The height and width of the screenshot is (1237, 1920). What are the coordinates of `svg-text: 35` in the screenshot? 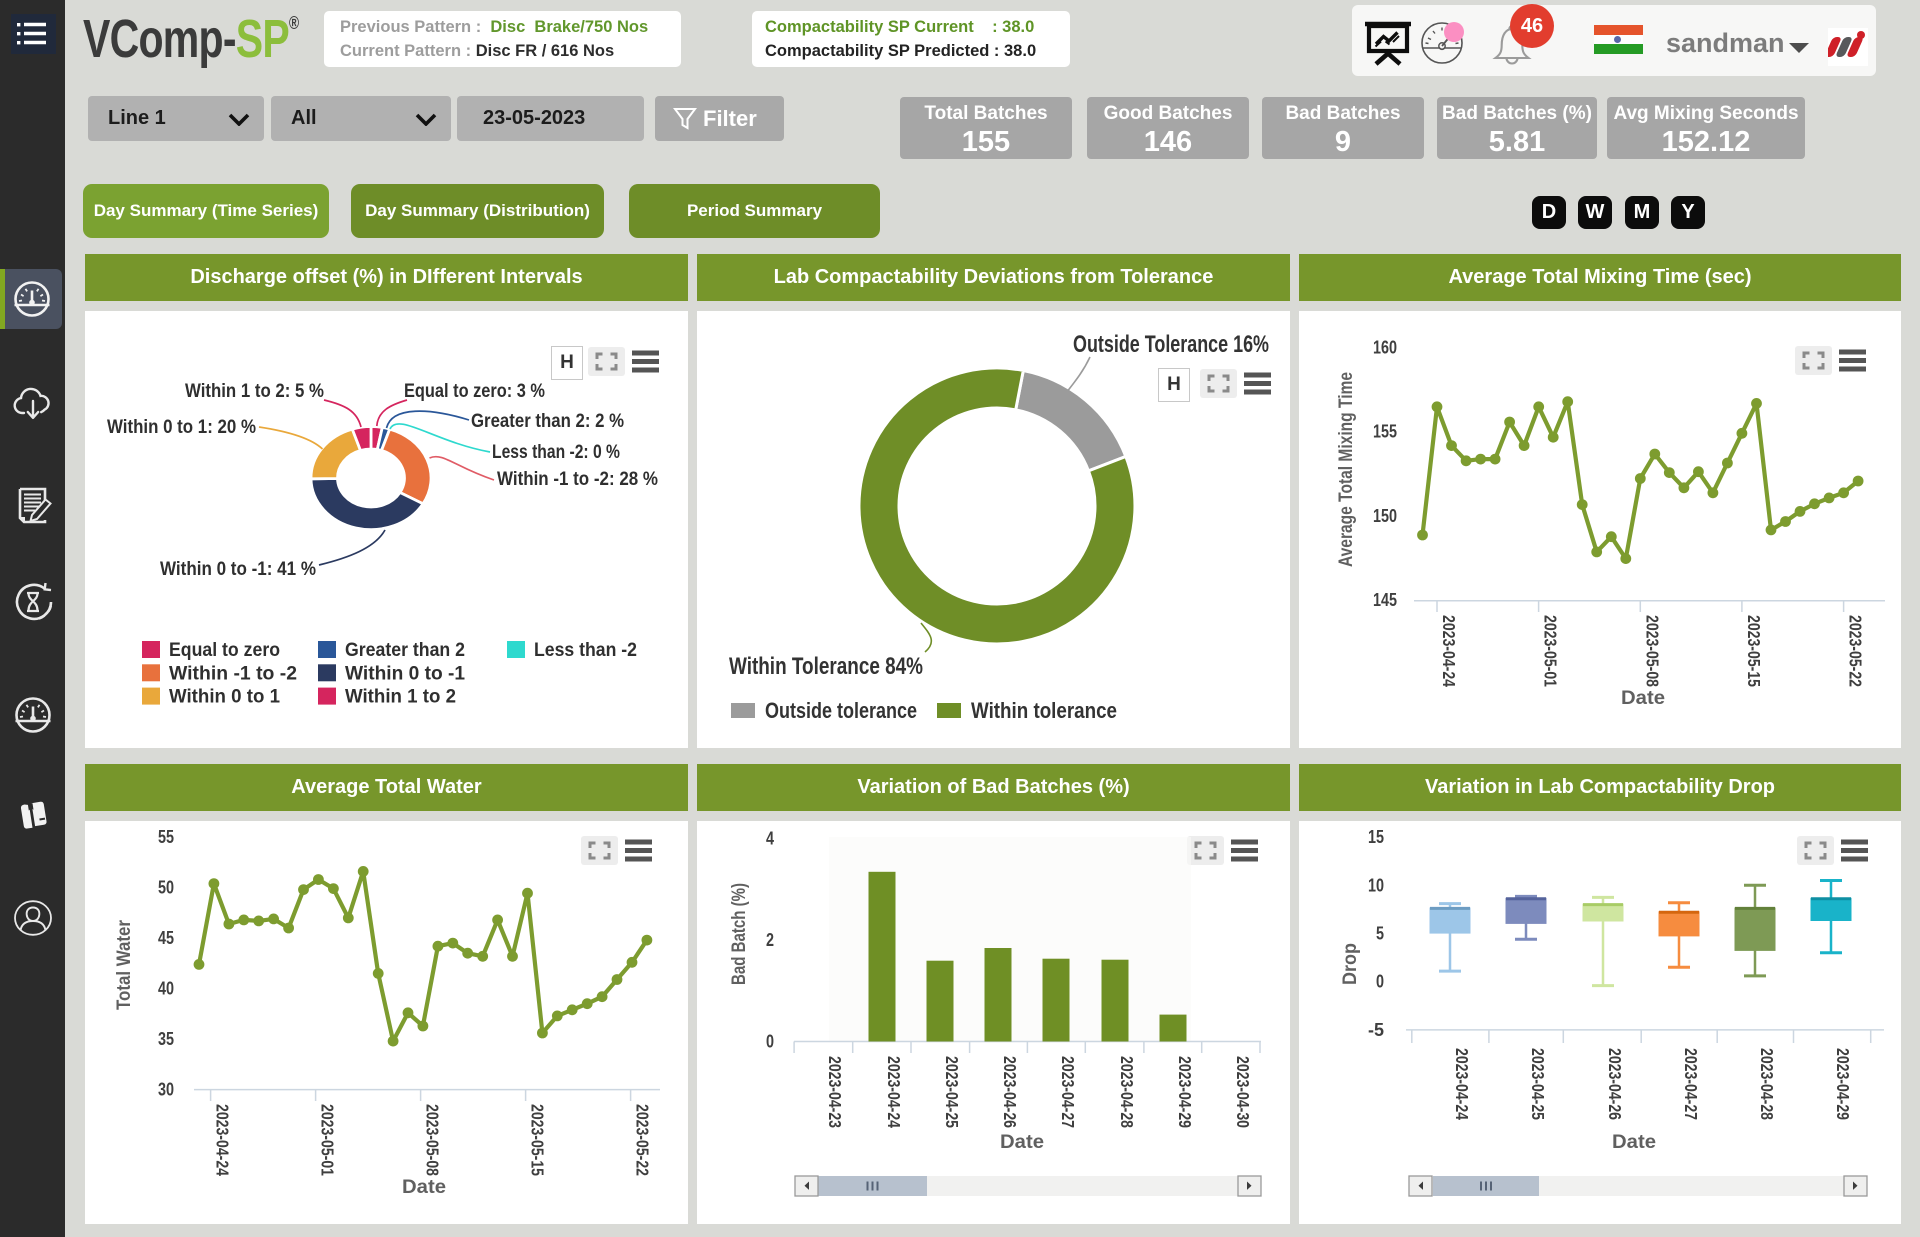 It's located at (166, 1039).